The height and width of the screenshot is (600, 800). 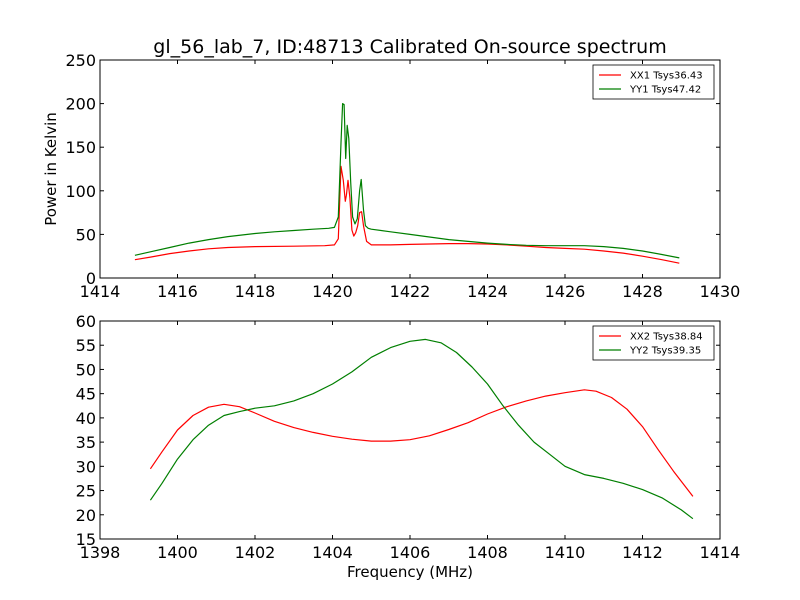 I want to click on legend-label: XX1 Tsys36.43, so click(x=666, y=76).